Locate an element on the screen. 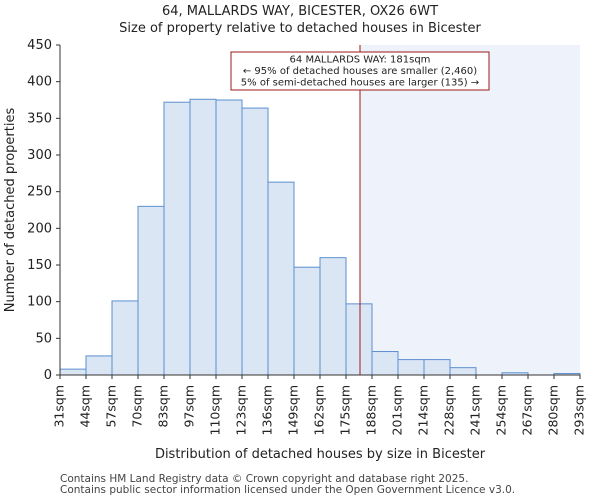  x-tick-label: 188sqm is located at coordinates (371, 410).